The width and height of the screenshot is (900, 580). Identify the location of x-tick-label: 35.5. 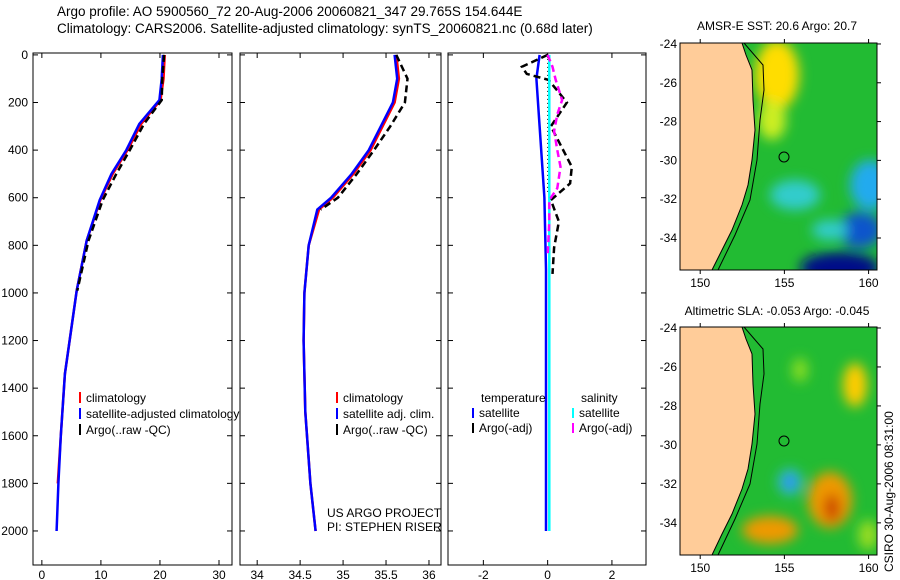
(386, 574).